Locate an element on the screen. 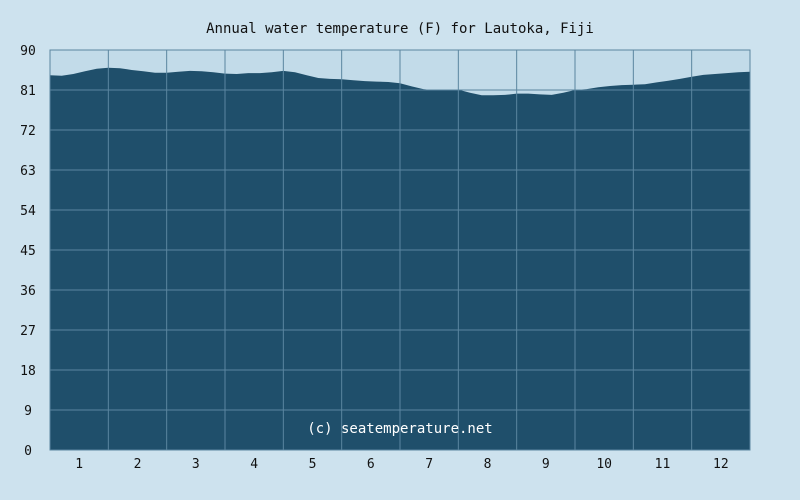  x-tick-label: 3 is located at coordinates (196, 464).